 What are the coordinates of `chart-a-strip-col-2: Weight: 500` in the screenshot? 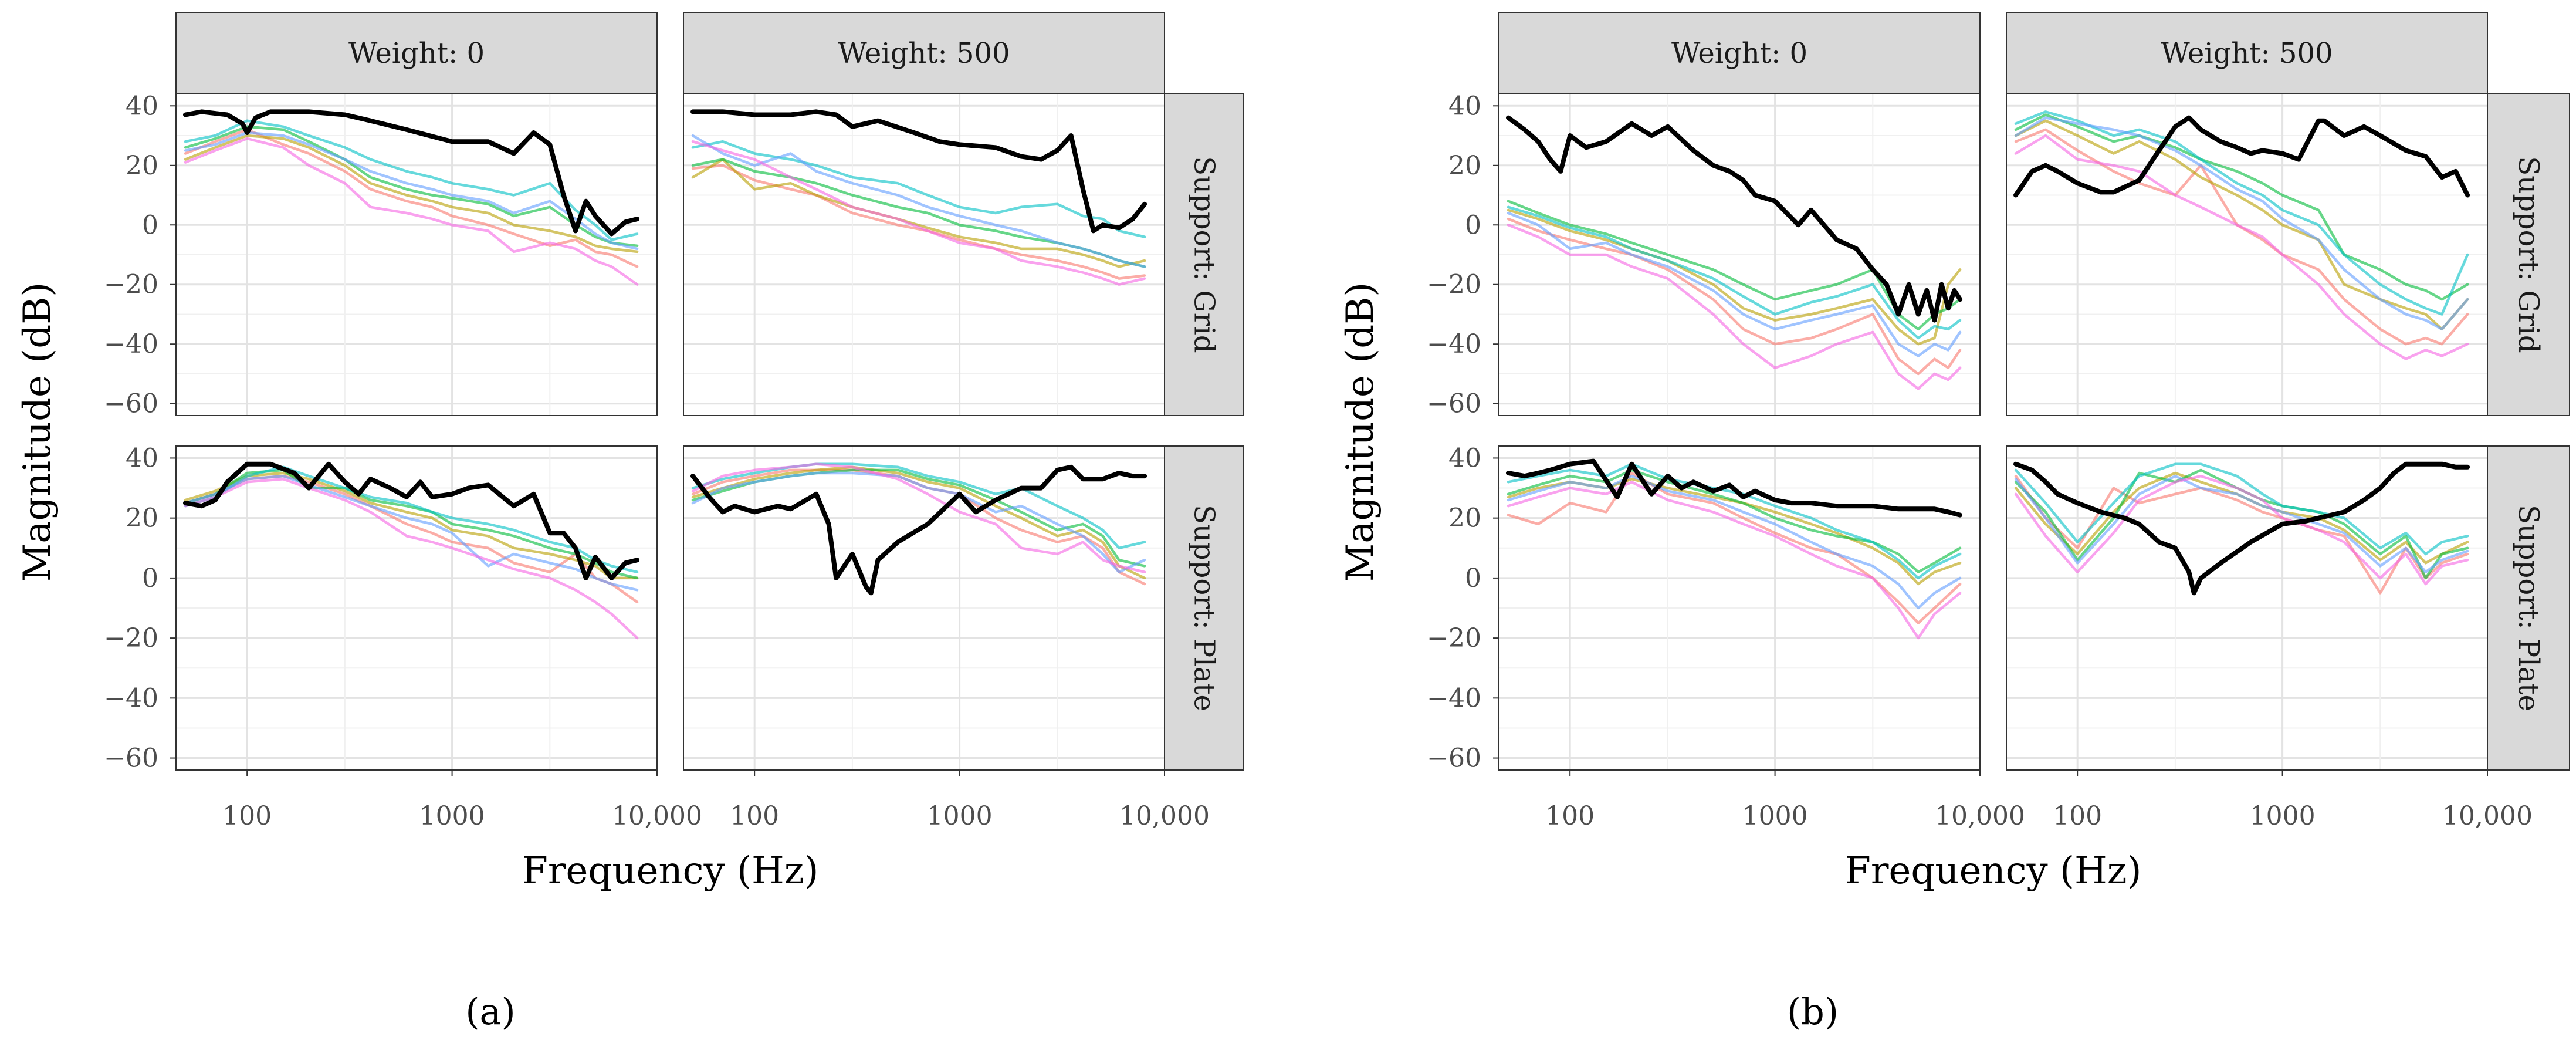 It's located at (924, 53).